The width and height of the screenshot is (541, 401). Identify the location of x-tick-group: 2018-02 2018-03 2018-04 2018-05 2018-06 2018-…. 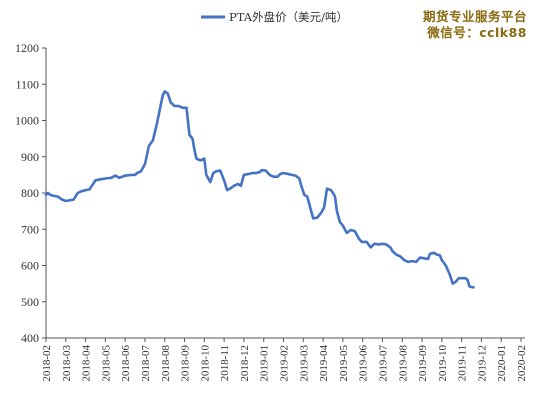
(284, 360).